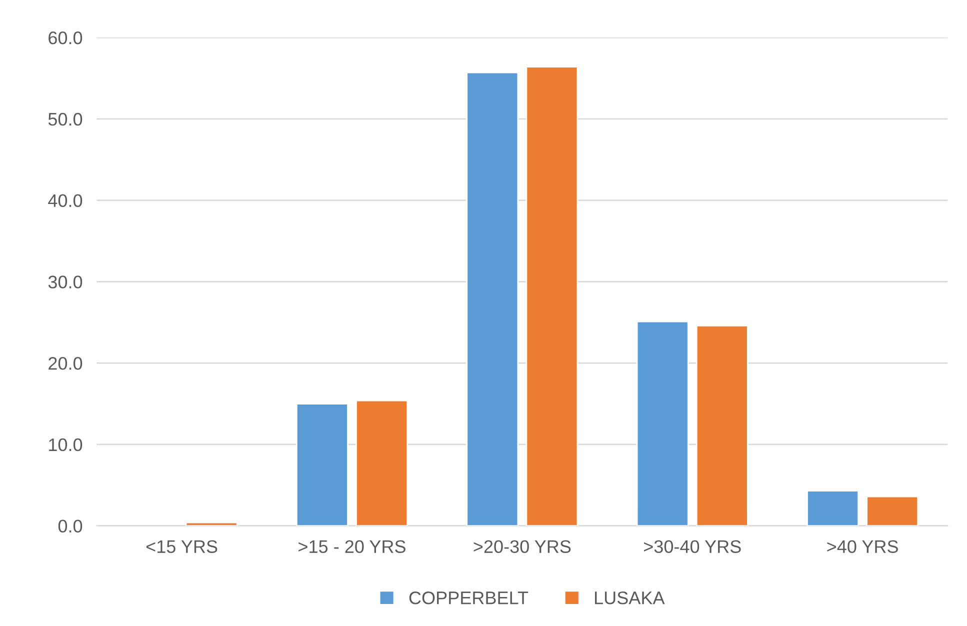 This screenshot has height=626, width=967. Describe the element at coordinates (65, 119) in the screenshot. I see `y-tick-label: 50.0` at that location.